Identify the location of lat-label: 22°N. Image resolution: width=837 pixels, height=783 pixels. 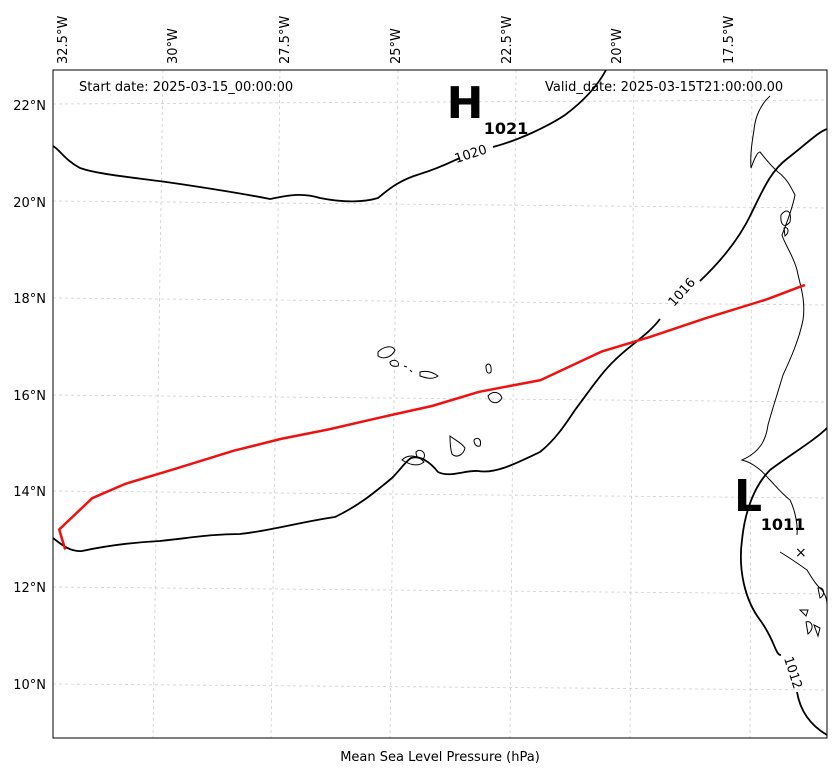
(29, 106).